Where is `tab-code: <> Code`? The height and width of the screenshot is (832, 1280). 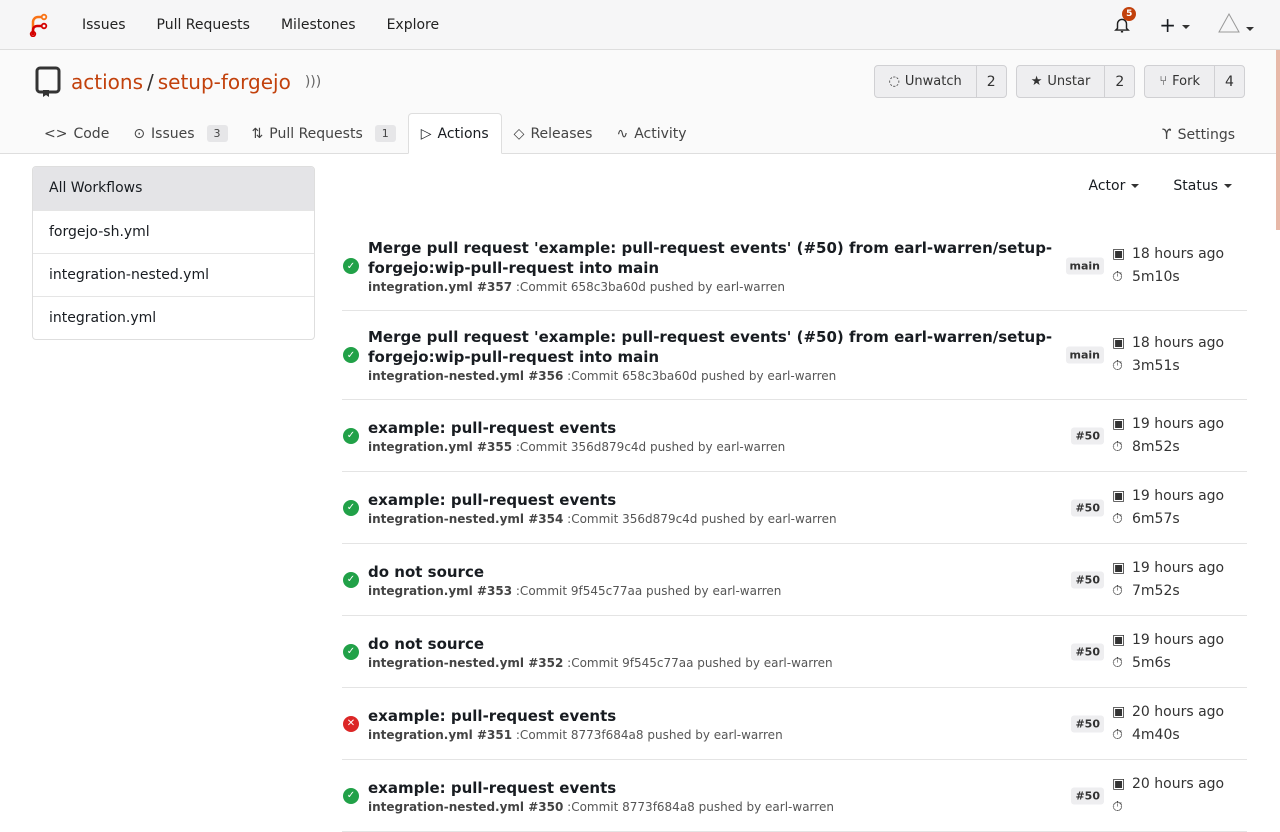 tab-code: <> Code is located at coordinates (76, 133).